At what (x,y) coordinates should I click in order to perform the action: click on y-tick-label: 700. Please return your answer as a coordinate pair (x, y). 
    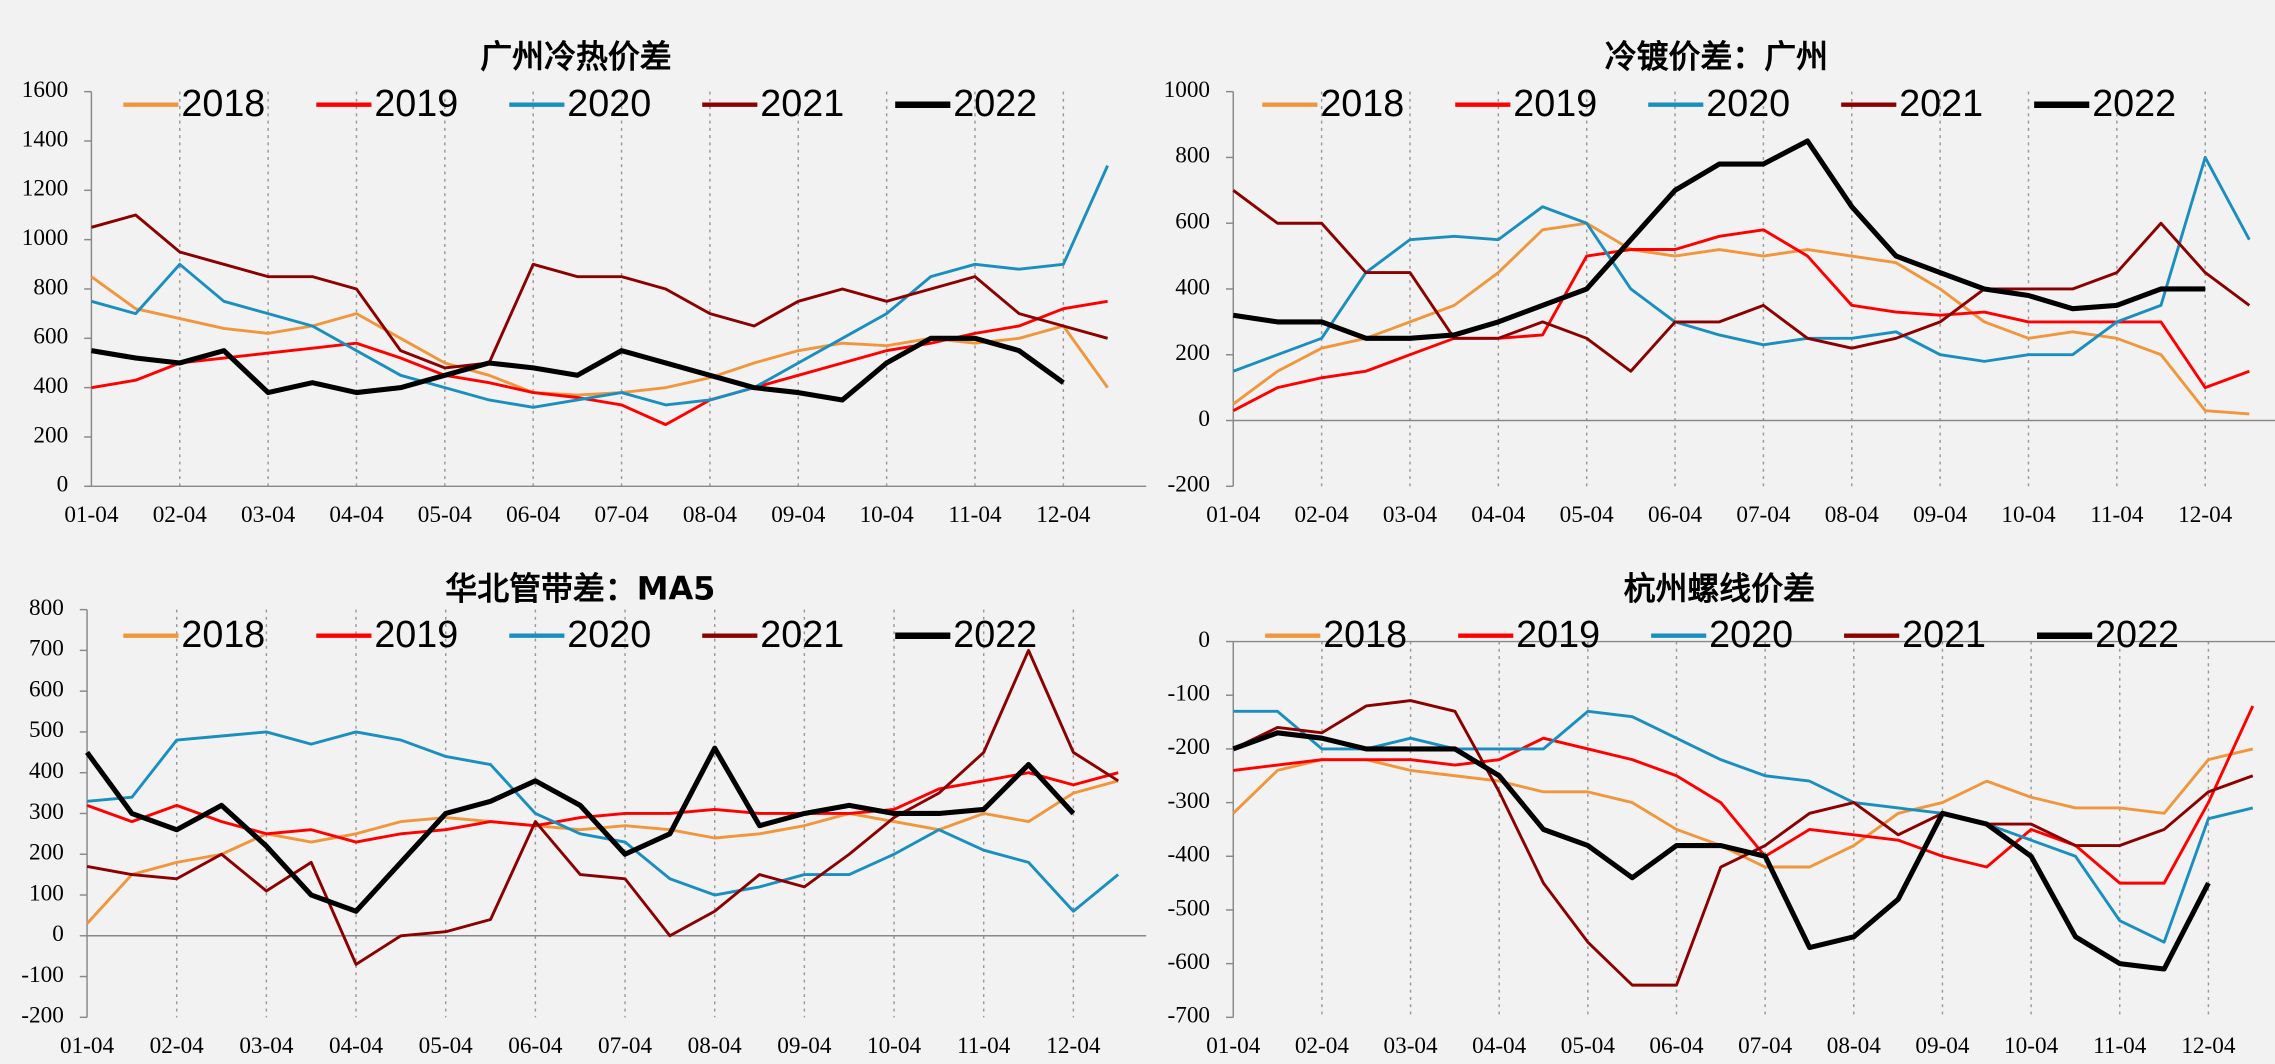
    Looking at the image, I should click on (46, 649).